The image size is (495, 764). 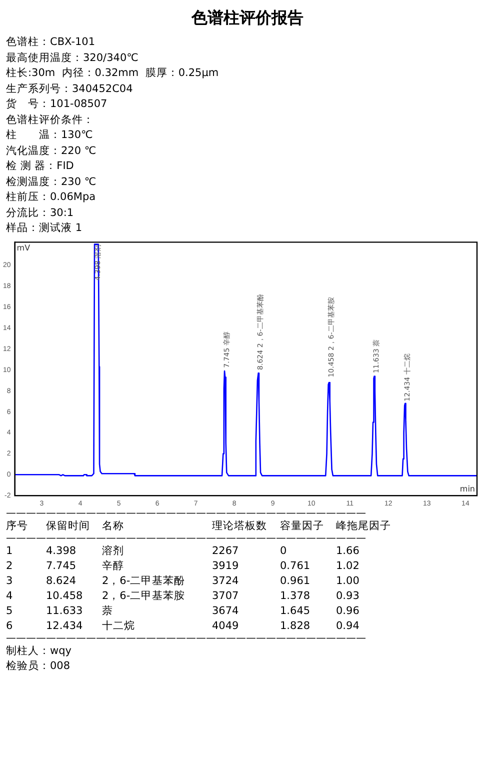 What do you see at coordinates (467, 489) in the screenshot?
I see `x-axis-title: min` at bounding box center [467, 489].